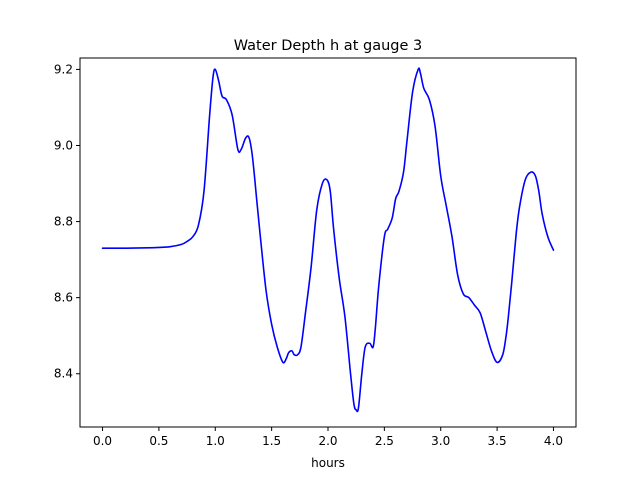  Describe the element at coordinates (271, 441) in the screenshot. I see `x-tick-label: 1.5` at that location.